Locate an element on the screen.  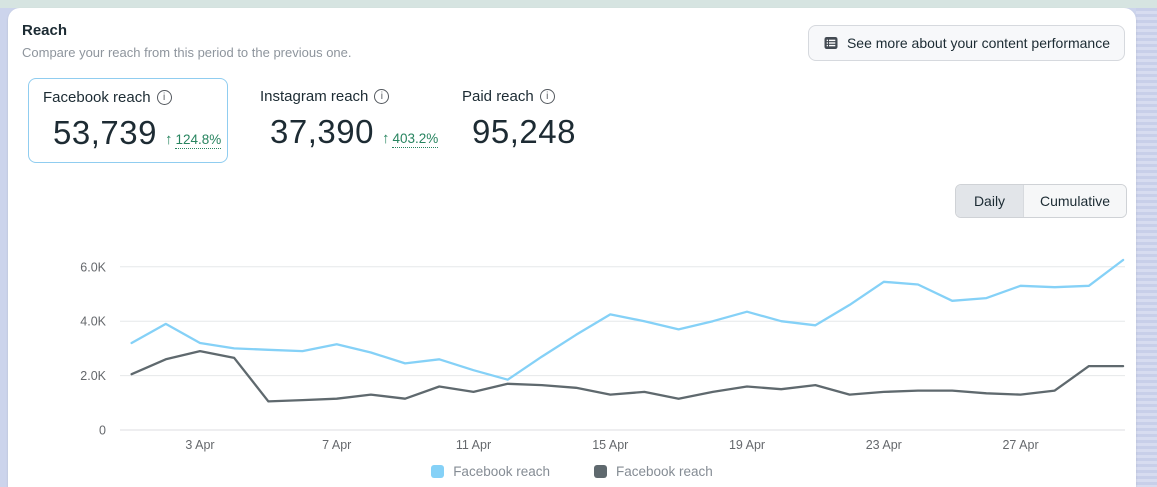
metric-instagram-reach: Instagram reach i 37,390 ↑ 403.2% is located at coordinates (349, 119).